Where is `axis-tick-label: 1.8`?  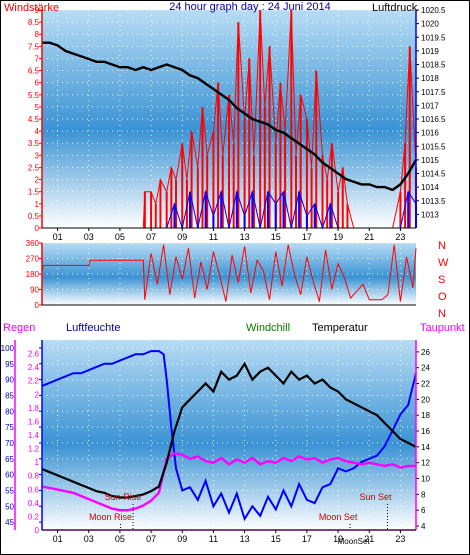 axis-tick-label: 1.8 is located at coordinates (34, 408).